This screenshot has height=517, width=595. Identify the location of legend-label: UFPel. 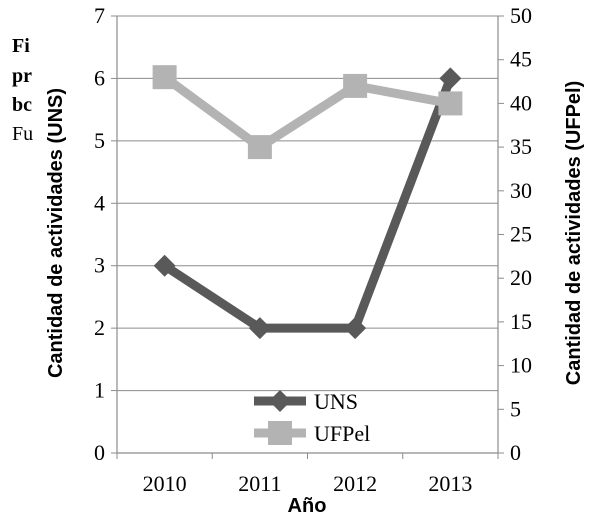
(342, 433).